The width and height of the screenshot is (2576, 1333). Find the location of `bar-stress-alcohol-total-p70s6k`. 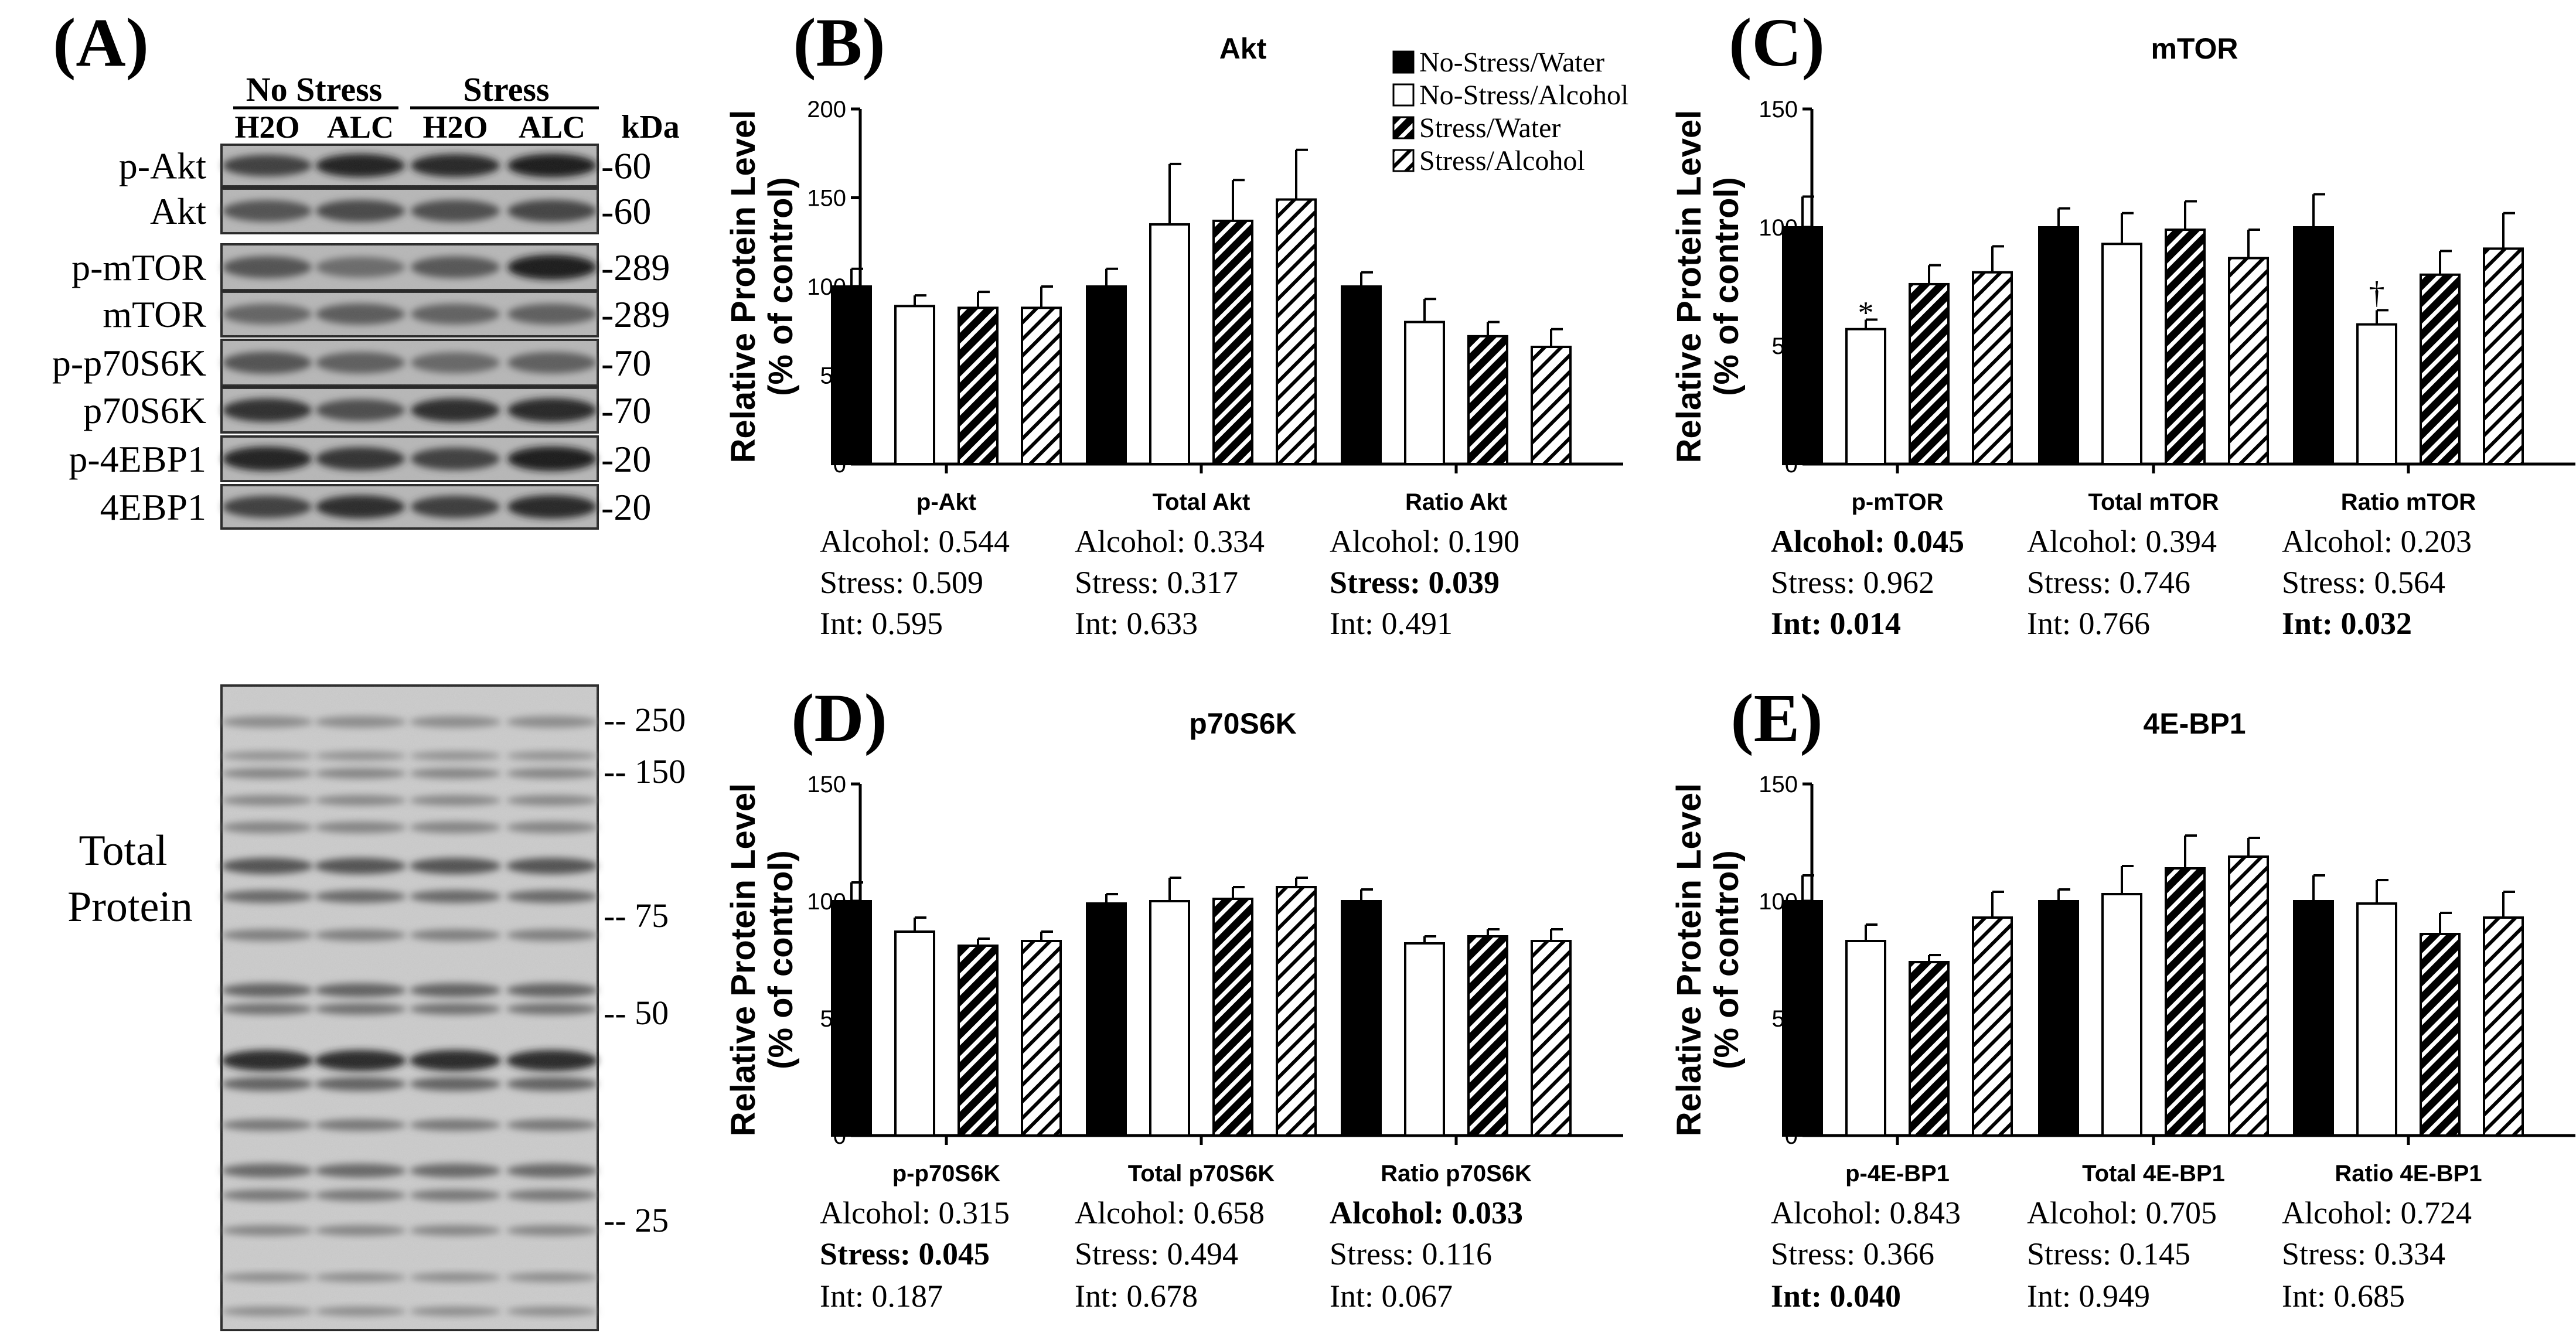

bar-stress-alcohol-total-p70s6k is located at coordinates (1296, 1011).